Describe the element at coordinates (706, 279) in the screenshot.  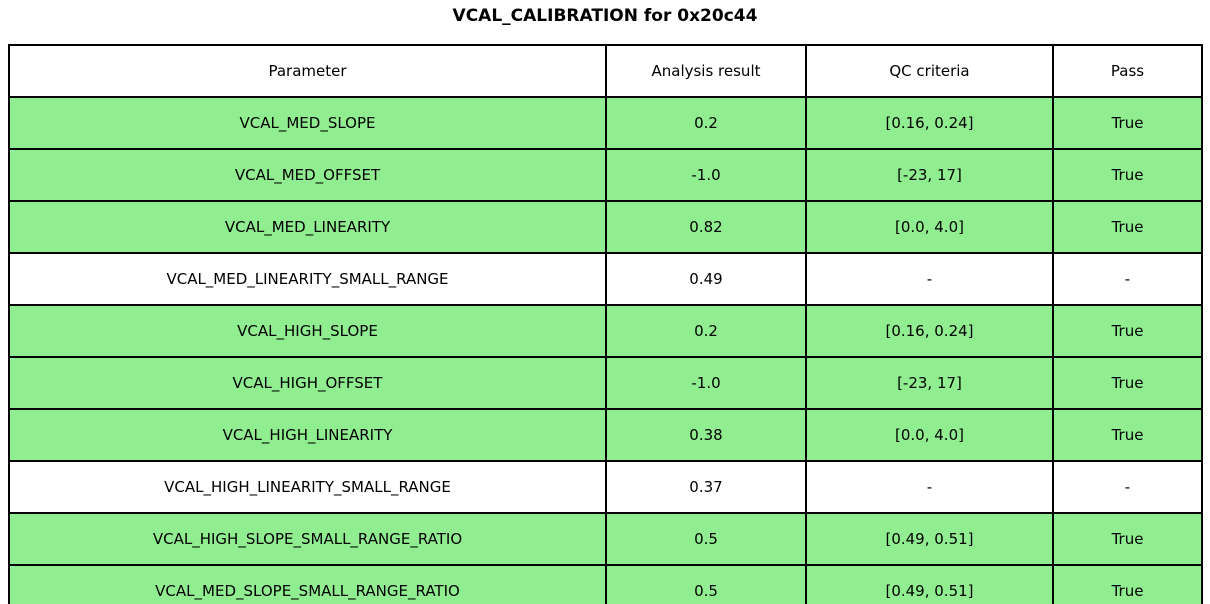
I see `cell-analysis-result: 0.49` at that location.